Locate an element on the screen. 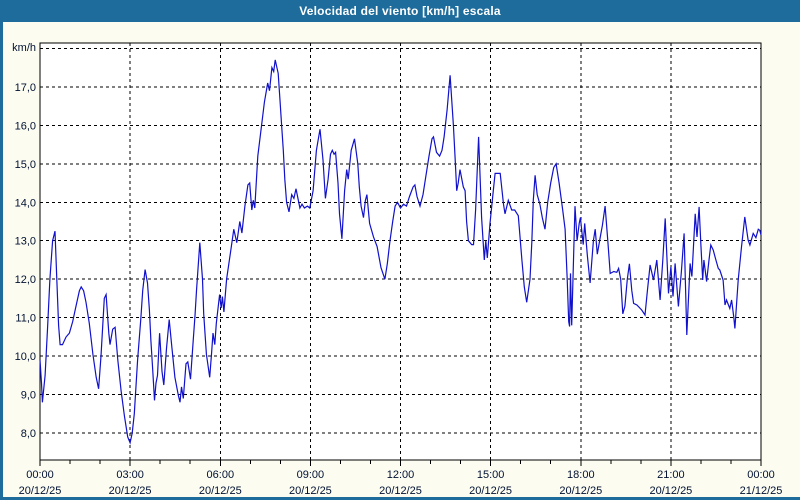  x-tick-time-label: 09:00 is located at coordinates (311, 475).